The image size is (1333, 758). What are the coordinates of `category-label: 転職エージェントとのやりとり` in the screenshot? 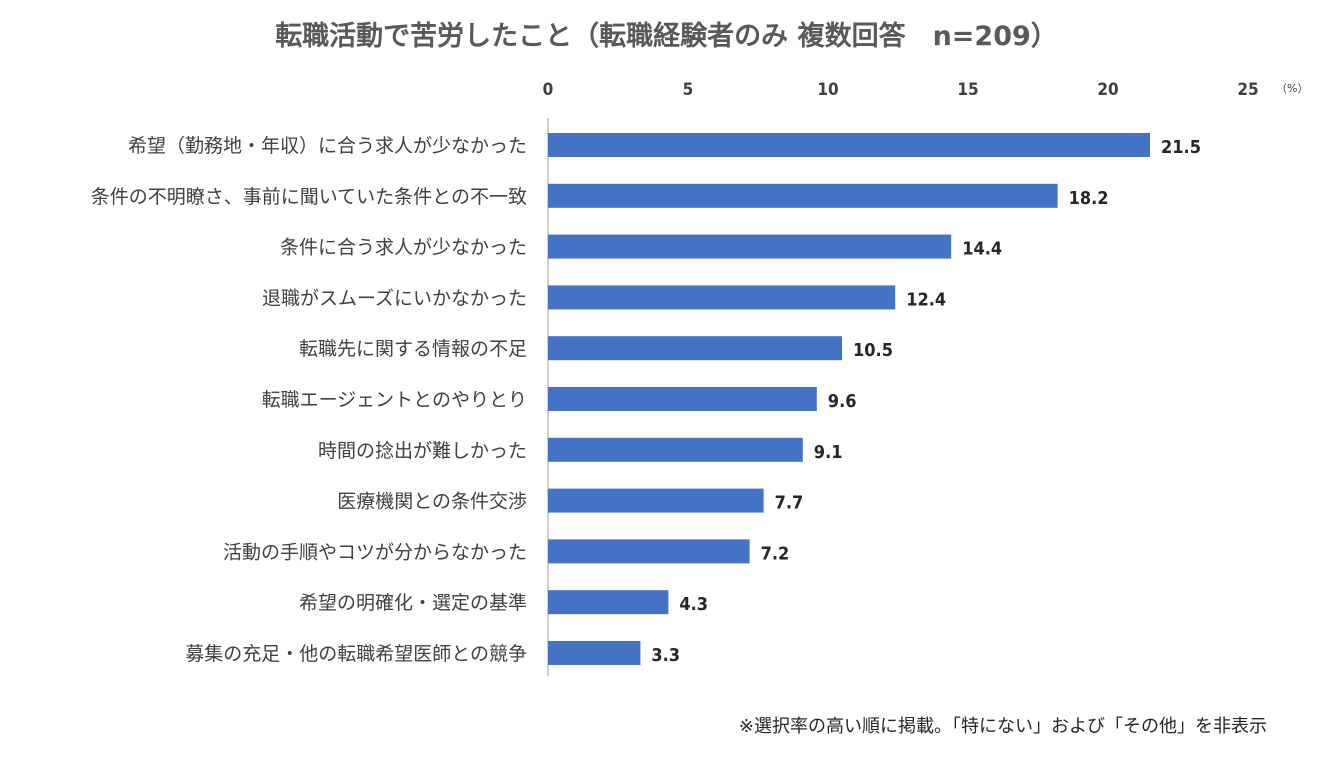 It's located at (394, 400).